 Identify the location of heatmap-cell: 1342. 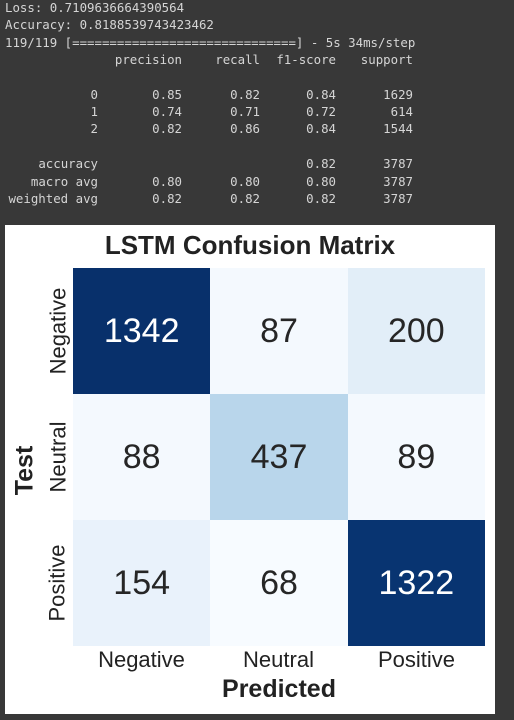
(142, 331).